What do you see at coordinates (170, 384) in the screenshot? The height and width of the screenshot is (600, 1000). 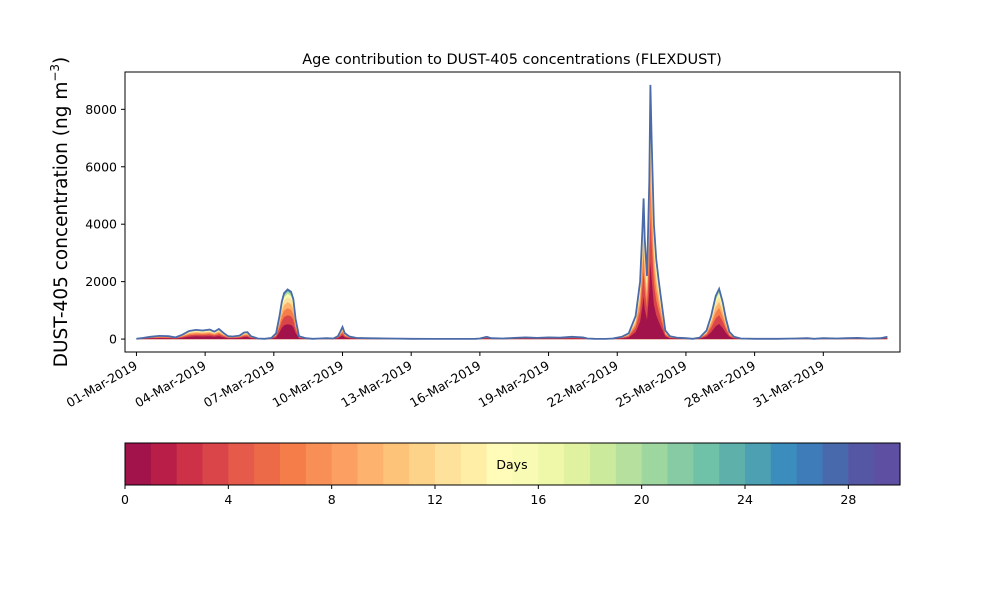 I see `x-tick-label: 04-Mar-2019` at bounding box center [170, 384].